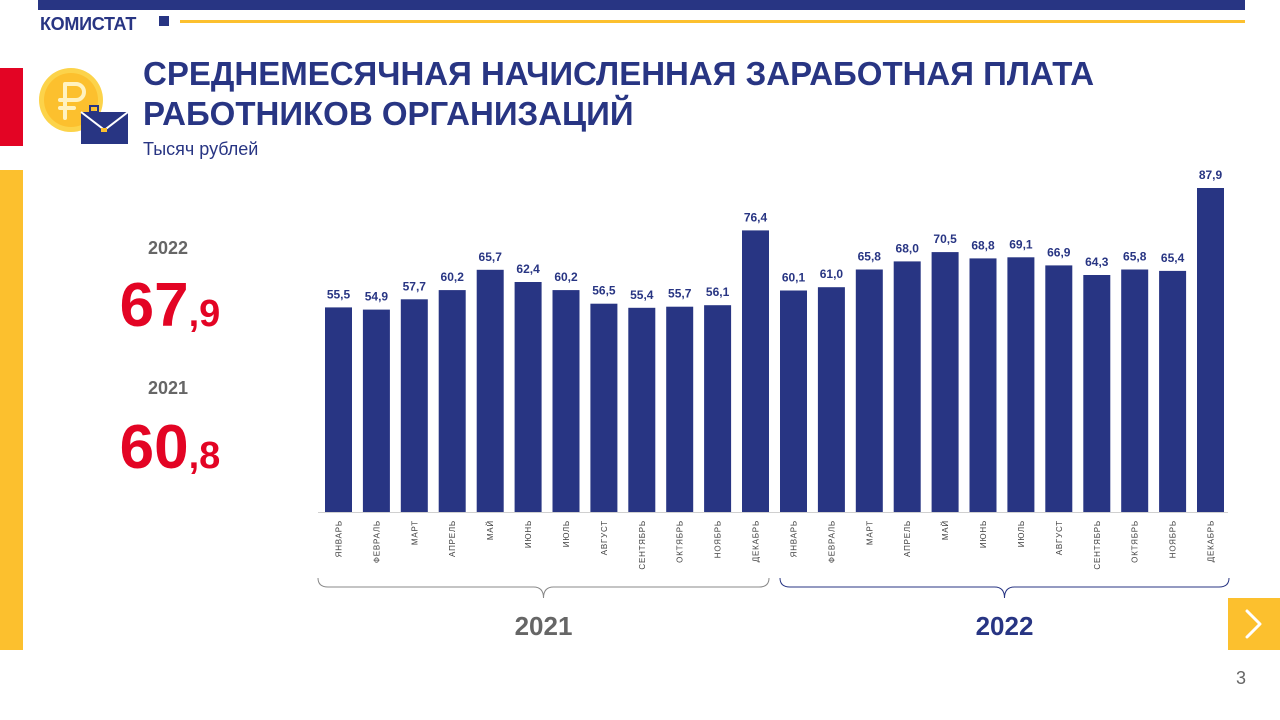 The width and height of the screenshot is (1280, 720). What do you see at coordinates (1241, 678) in the screenshot?
I see `page-number: 3` at bounding box center [1241, 678].